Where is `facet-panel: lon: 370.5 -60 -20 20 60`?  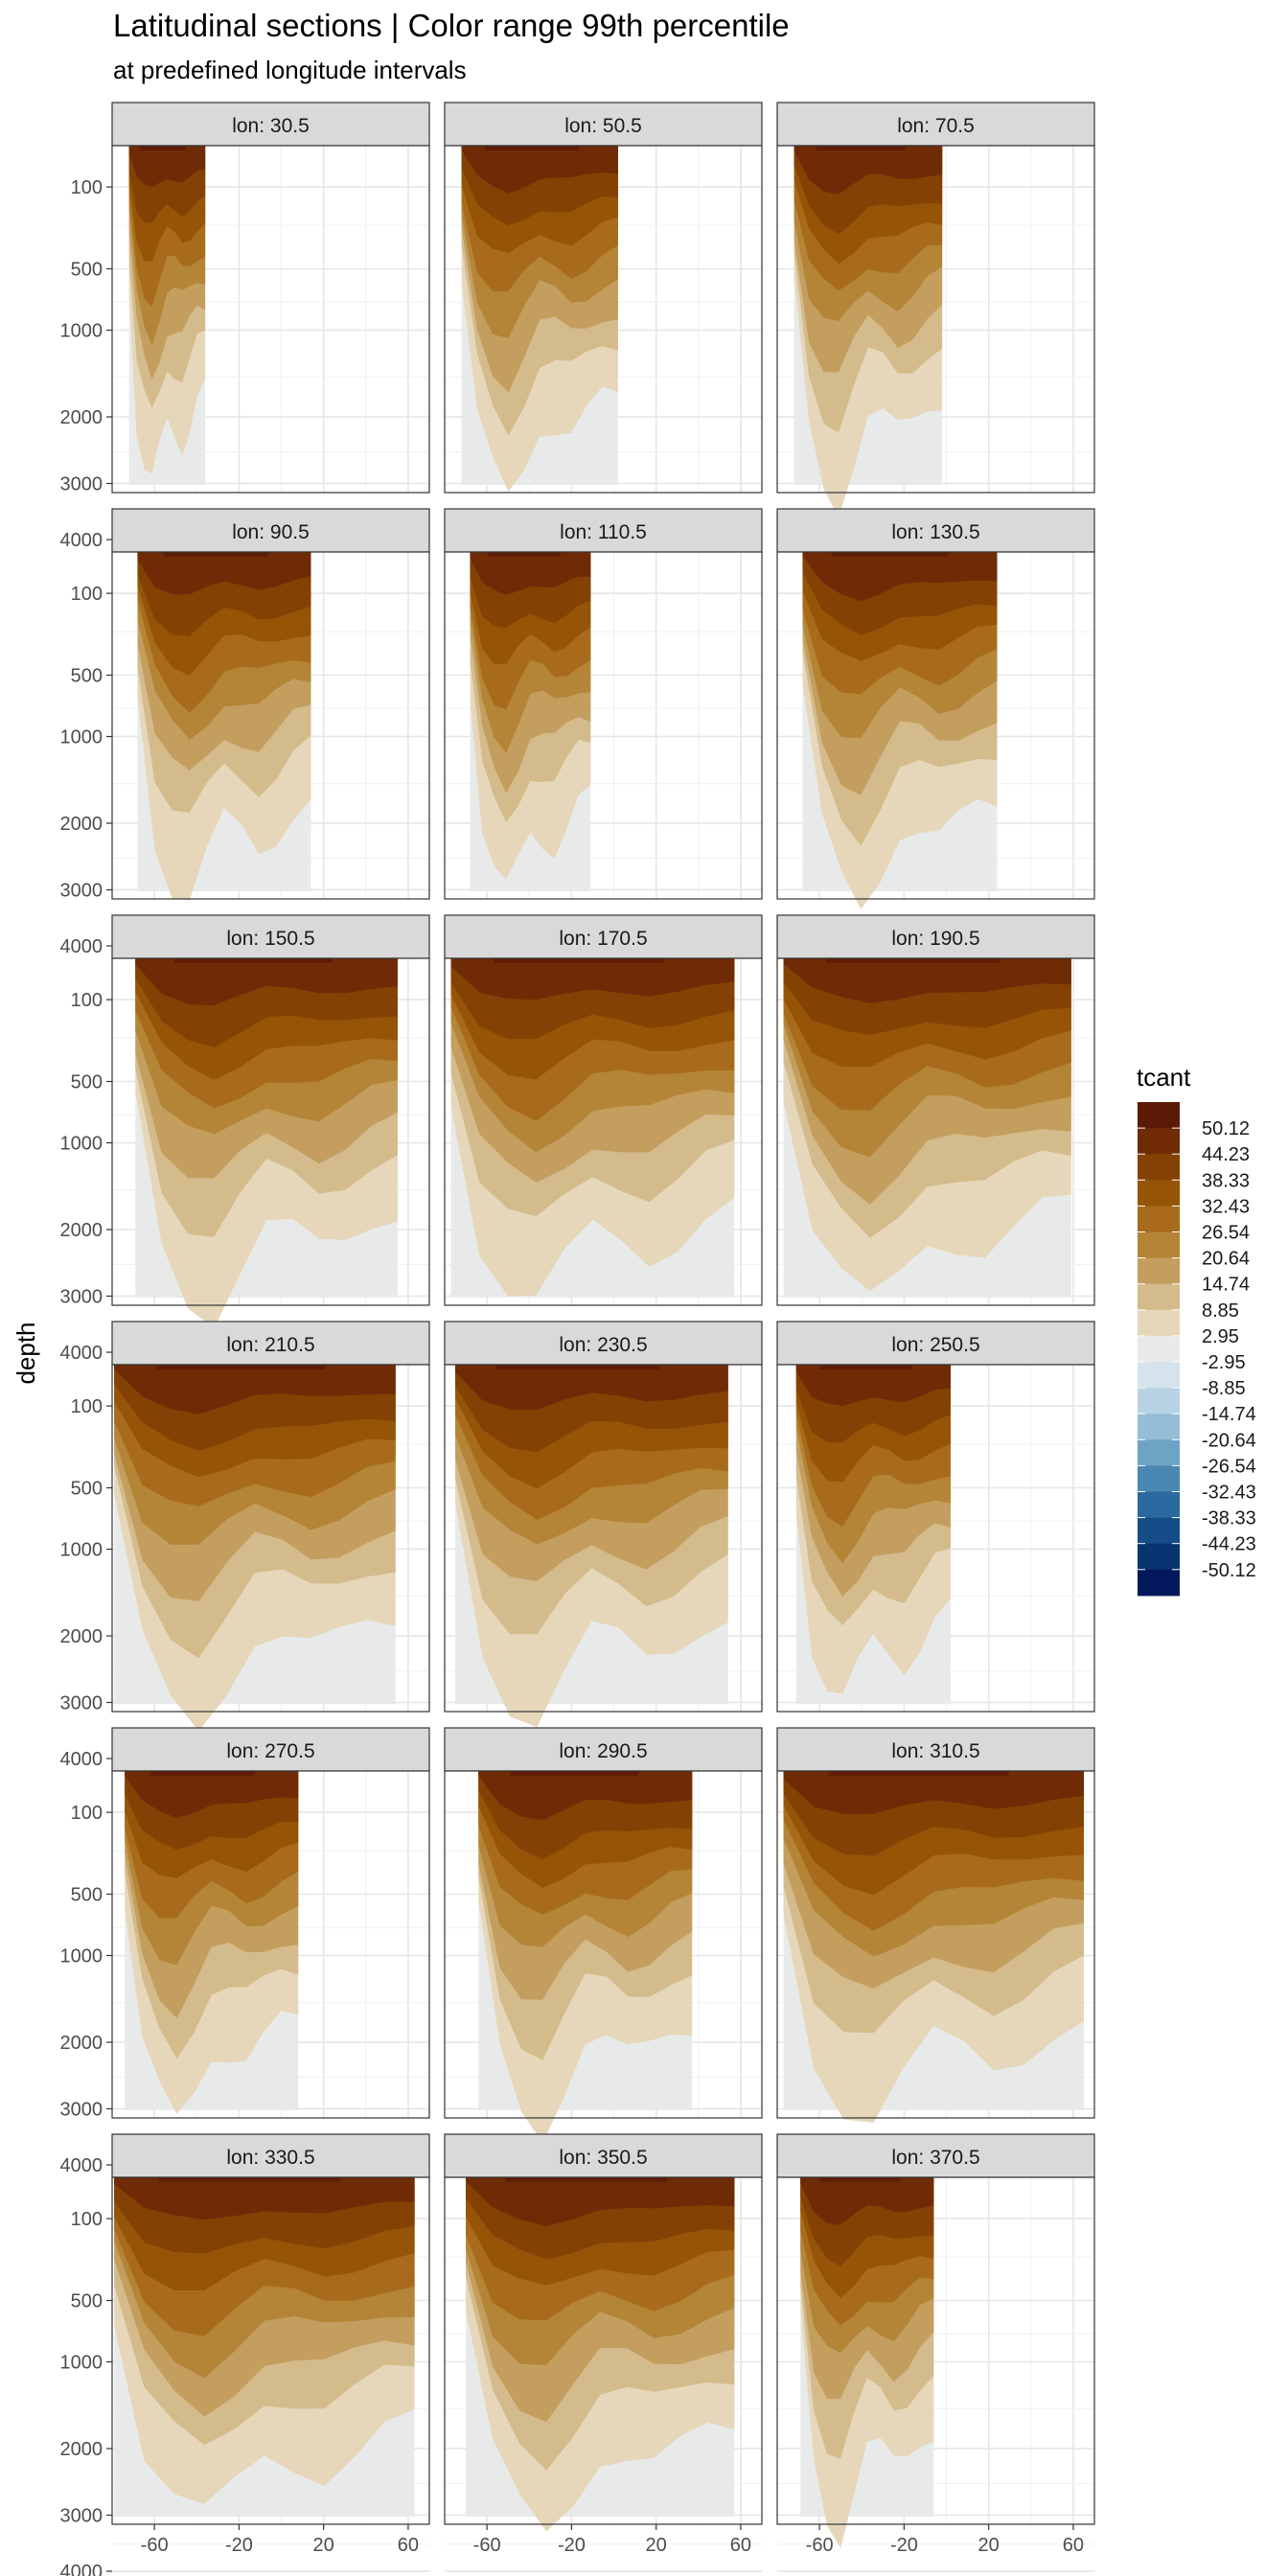 facet-panel: lon: 370.5 -60 -20 20 60 is located at coordinates (935, 2352).